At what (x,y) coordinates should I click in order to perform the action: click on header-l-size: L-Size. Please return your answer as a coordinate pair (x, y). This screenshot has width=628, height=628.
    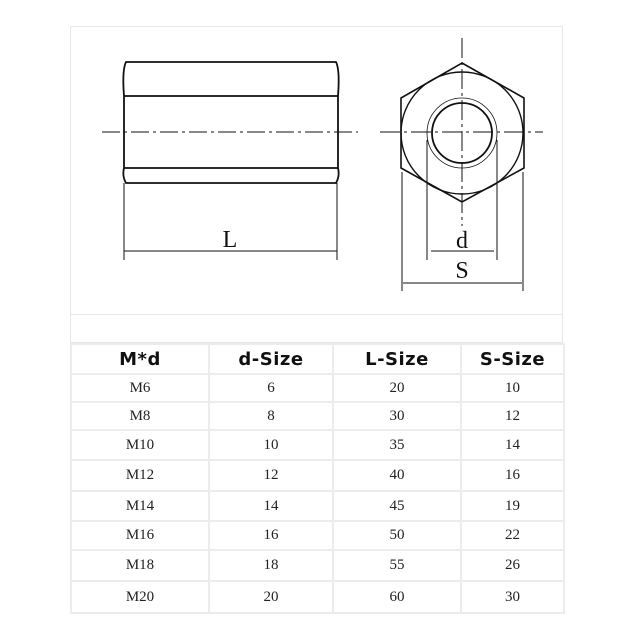
    Looking at the image, I should click on (397, 359).